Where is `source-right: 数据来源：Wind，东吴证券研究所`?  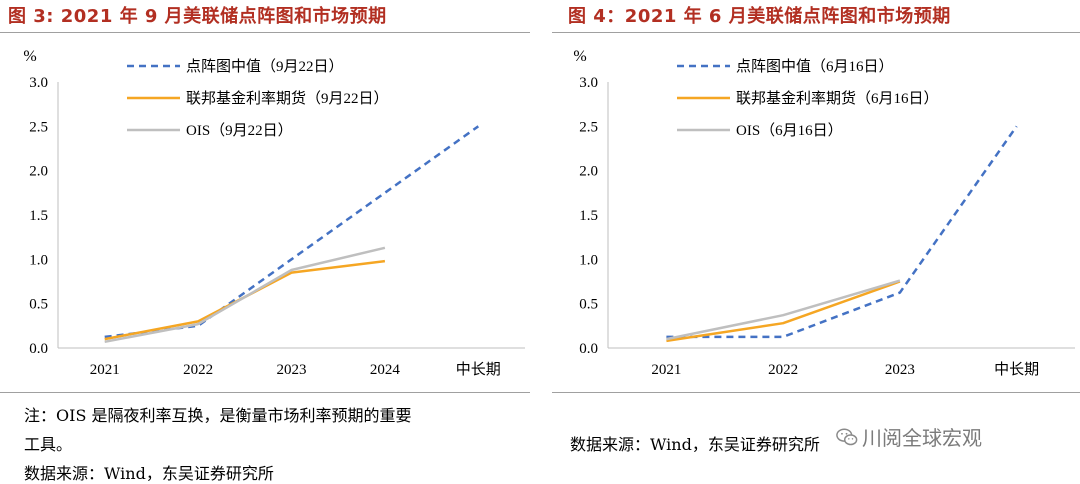 source-right: 数据来源：Wind，东吴证券研究所 is located at coordinates (695, 444).